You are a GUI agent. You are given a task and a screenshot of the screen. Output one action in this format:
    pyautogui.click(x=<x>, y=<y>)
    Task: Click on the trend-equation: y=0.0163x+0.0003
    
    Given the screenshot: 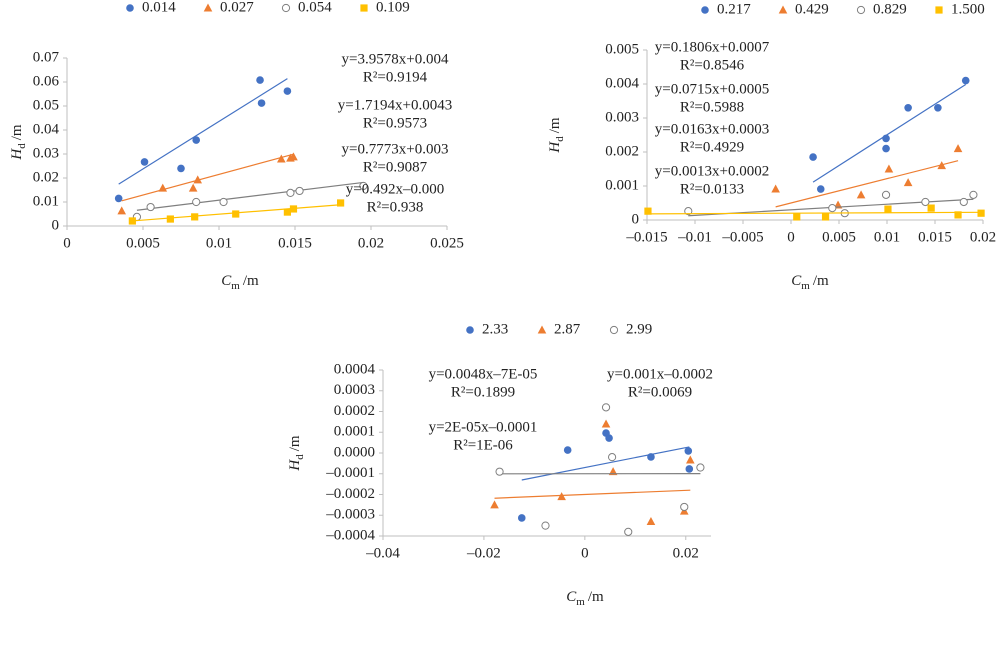 What is the action you would take?
    pyautogui.click(x=712, y=129)
    